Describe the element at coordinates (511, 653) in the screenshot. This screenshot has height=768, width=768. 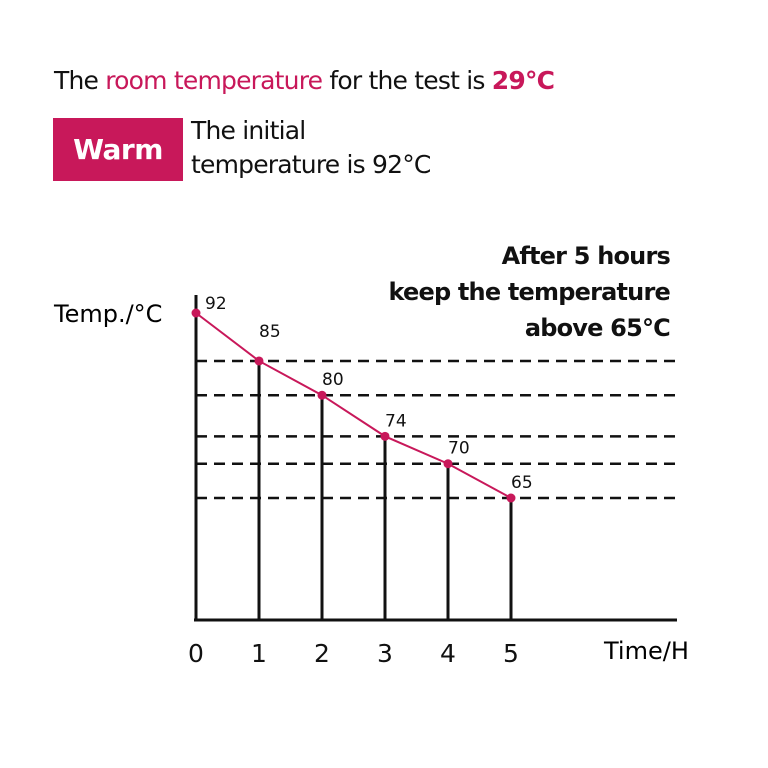
I see `x-tick-label-5: 5` at that location.